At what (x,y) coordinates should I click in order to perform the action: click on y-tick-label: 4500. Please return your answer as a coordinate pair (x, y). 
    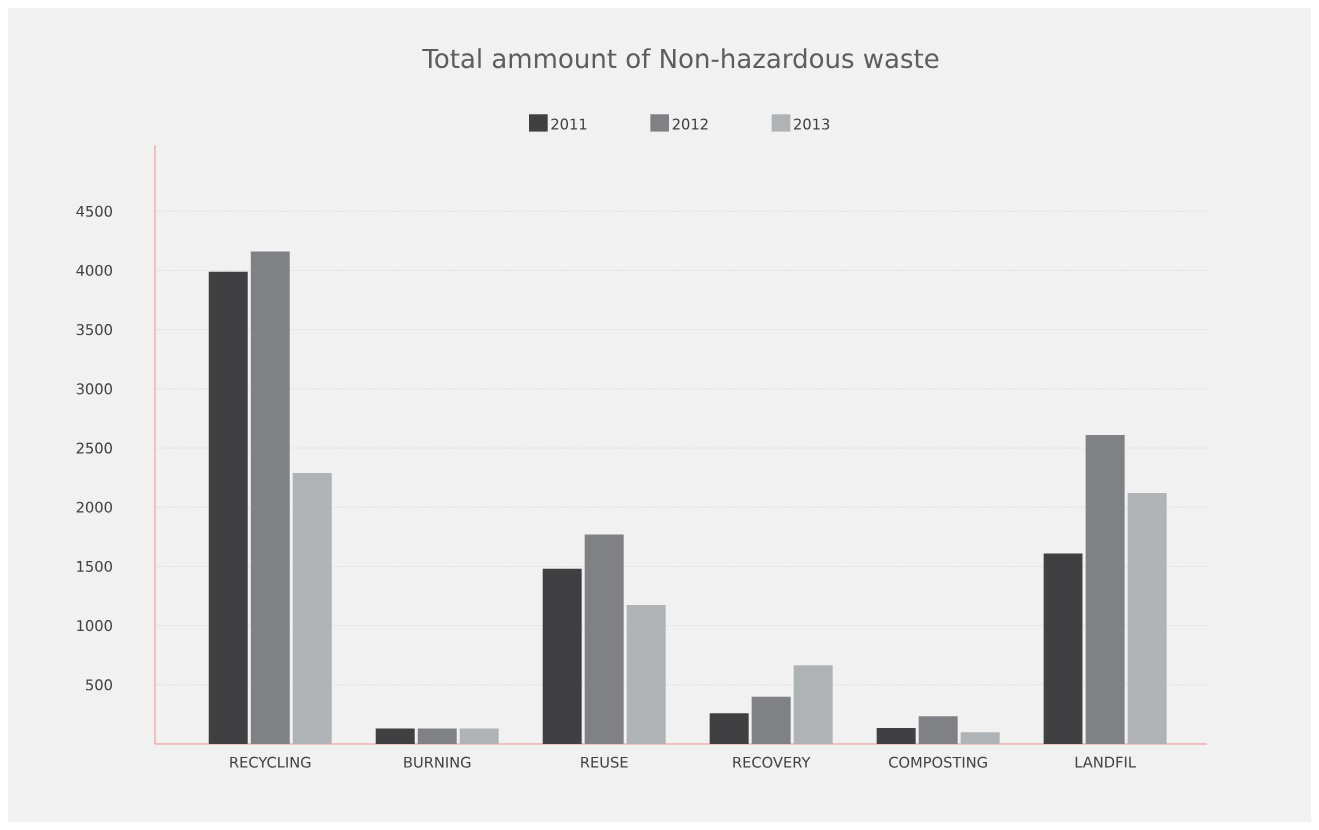
    Looking at the image, I should click on (94, 211).